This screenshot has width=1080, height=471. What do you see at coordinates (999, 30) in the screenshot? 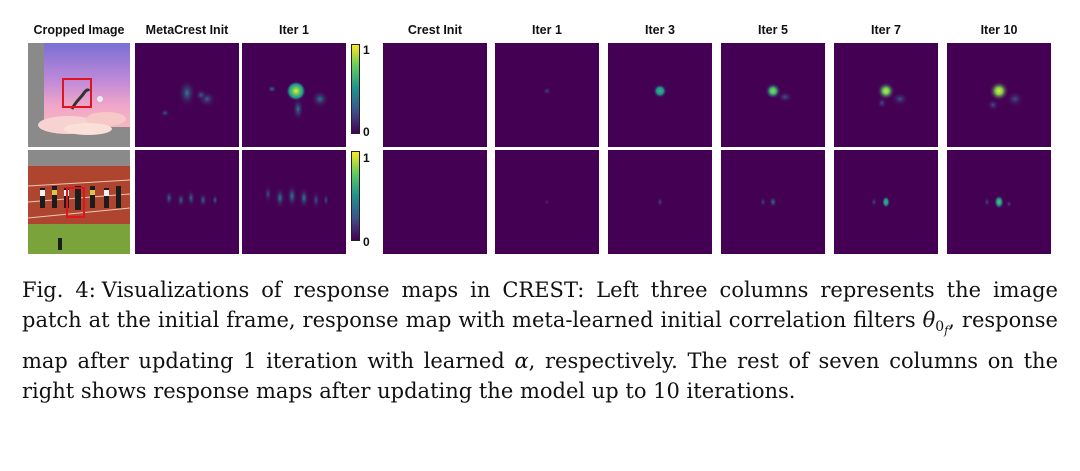
I see `column-title-iter-10: Iter 10` at bounding box center [999, 30].